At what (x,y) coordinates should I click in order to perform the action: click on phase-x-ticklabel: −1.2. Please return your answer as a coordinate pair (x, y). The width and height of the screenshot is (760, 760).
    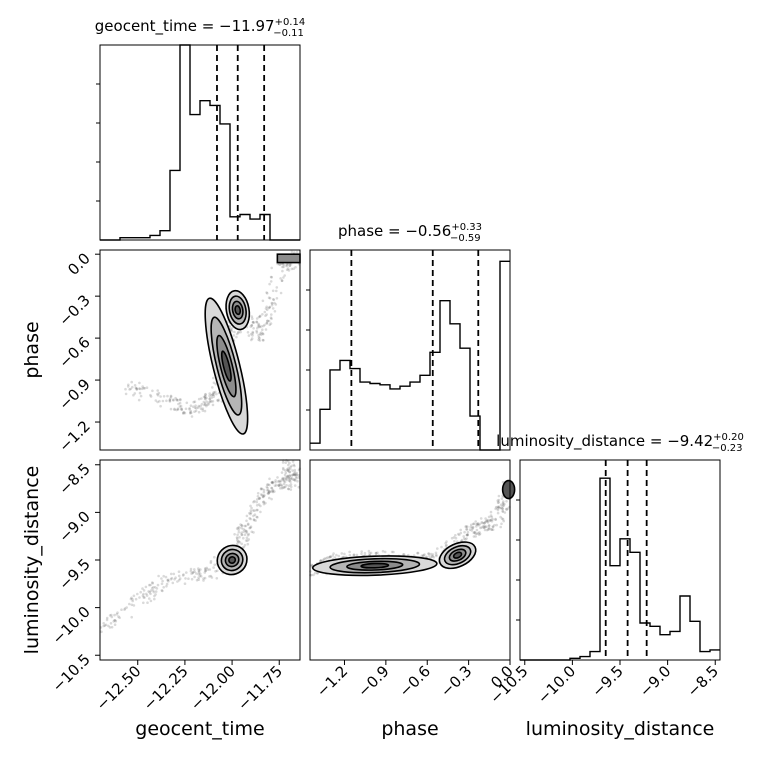
    Looking at the image, I should click on (332, 681).